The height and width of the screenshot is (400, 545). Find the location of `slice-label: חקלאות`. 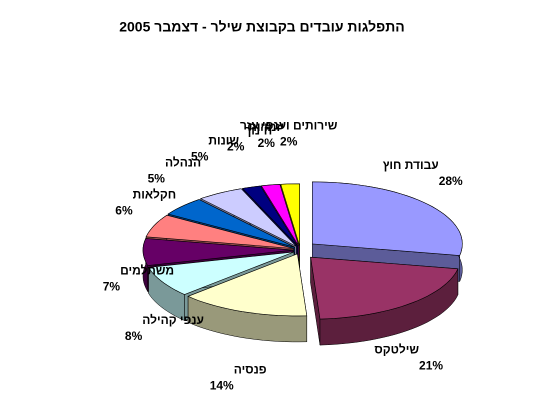

slice-label: חקלאות is located at coordinates (155, 195).